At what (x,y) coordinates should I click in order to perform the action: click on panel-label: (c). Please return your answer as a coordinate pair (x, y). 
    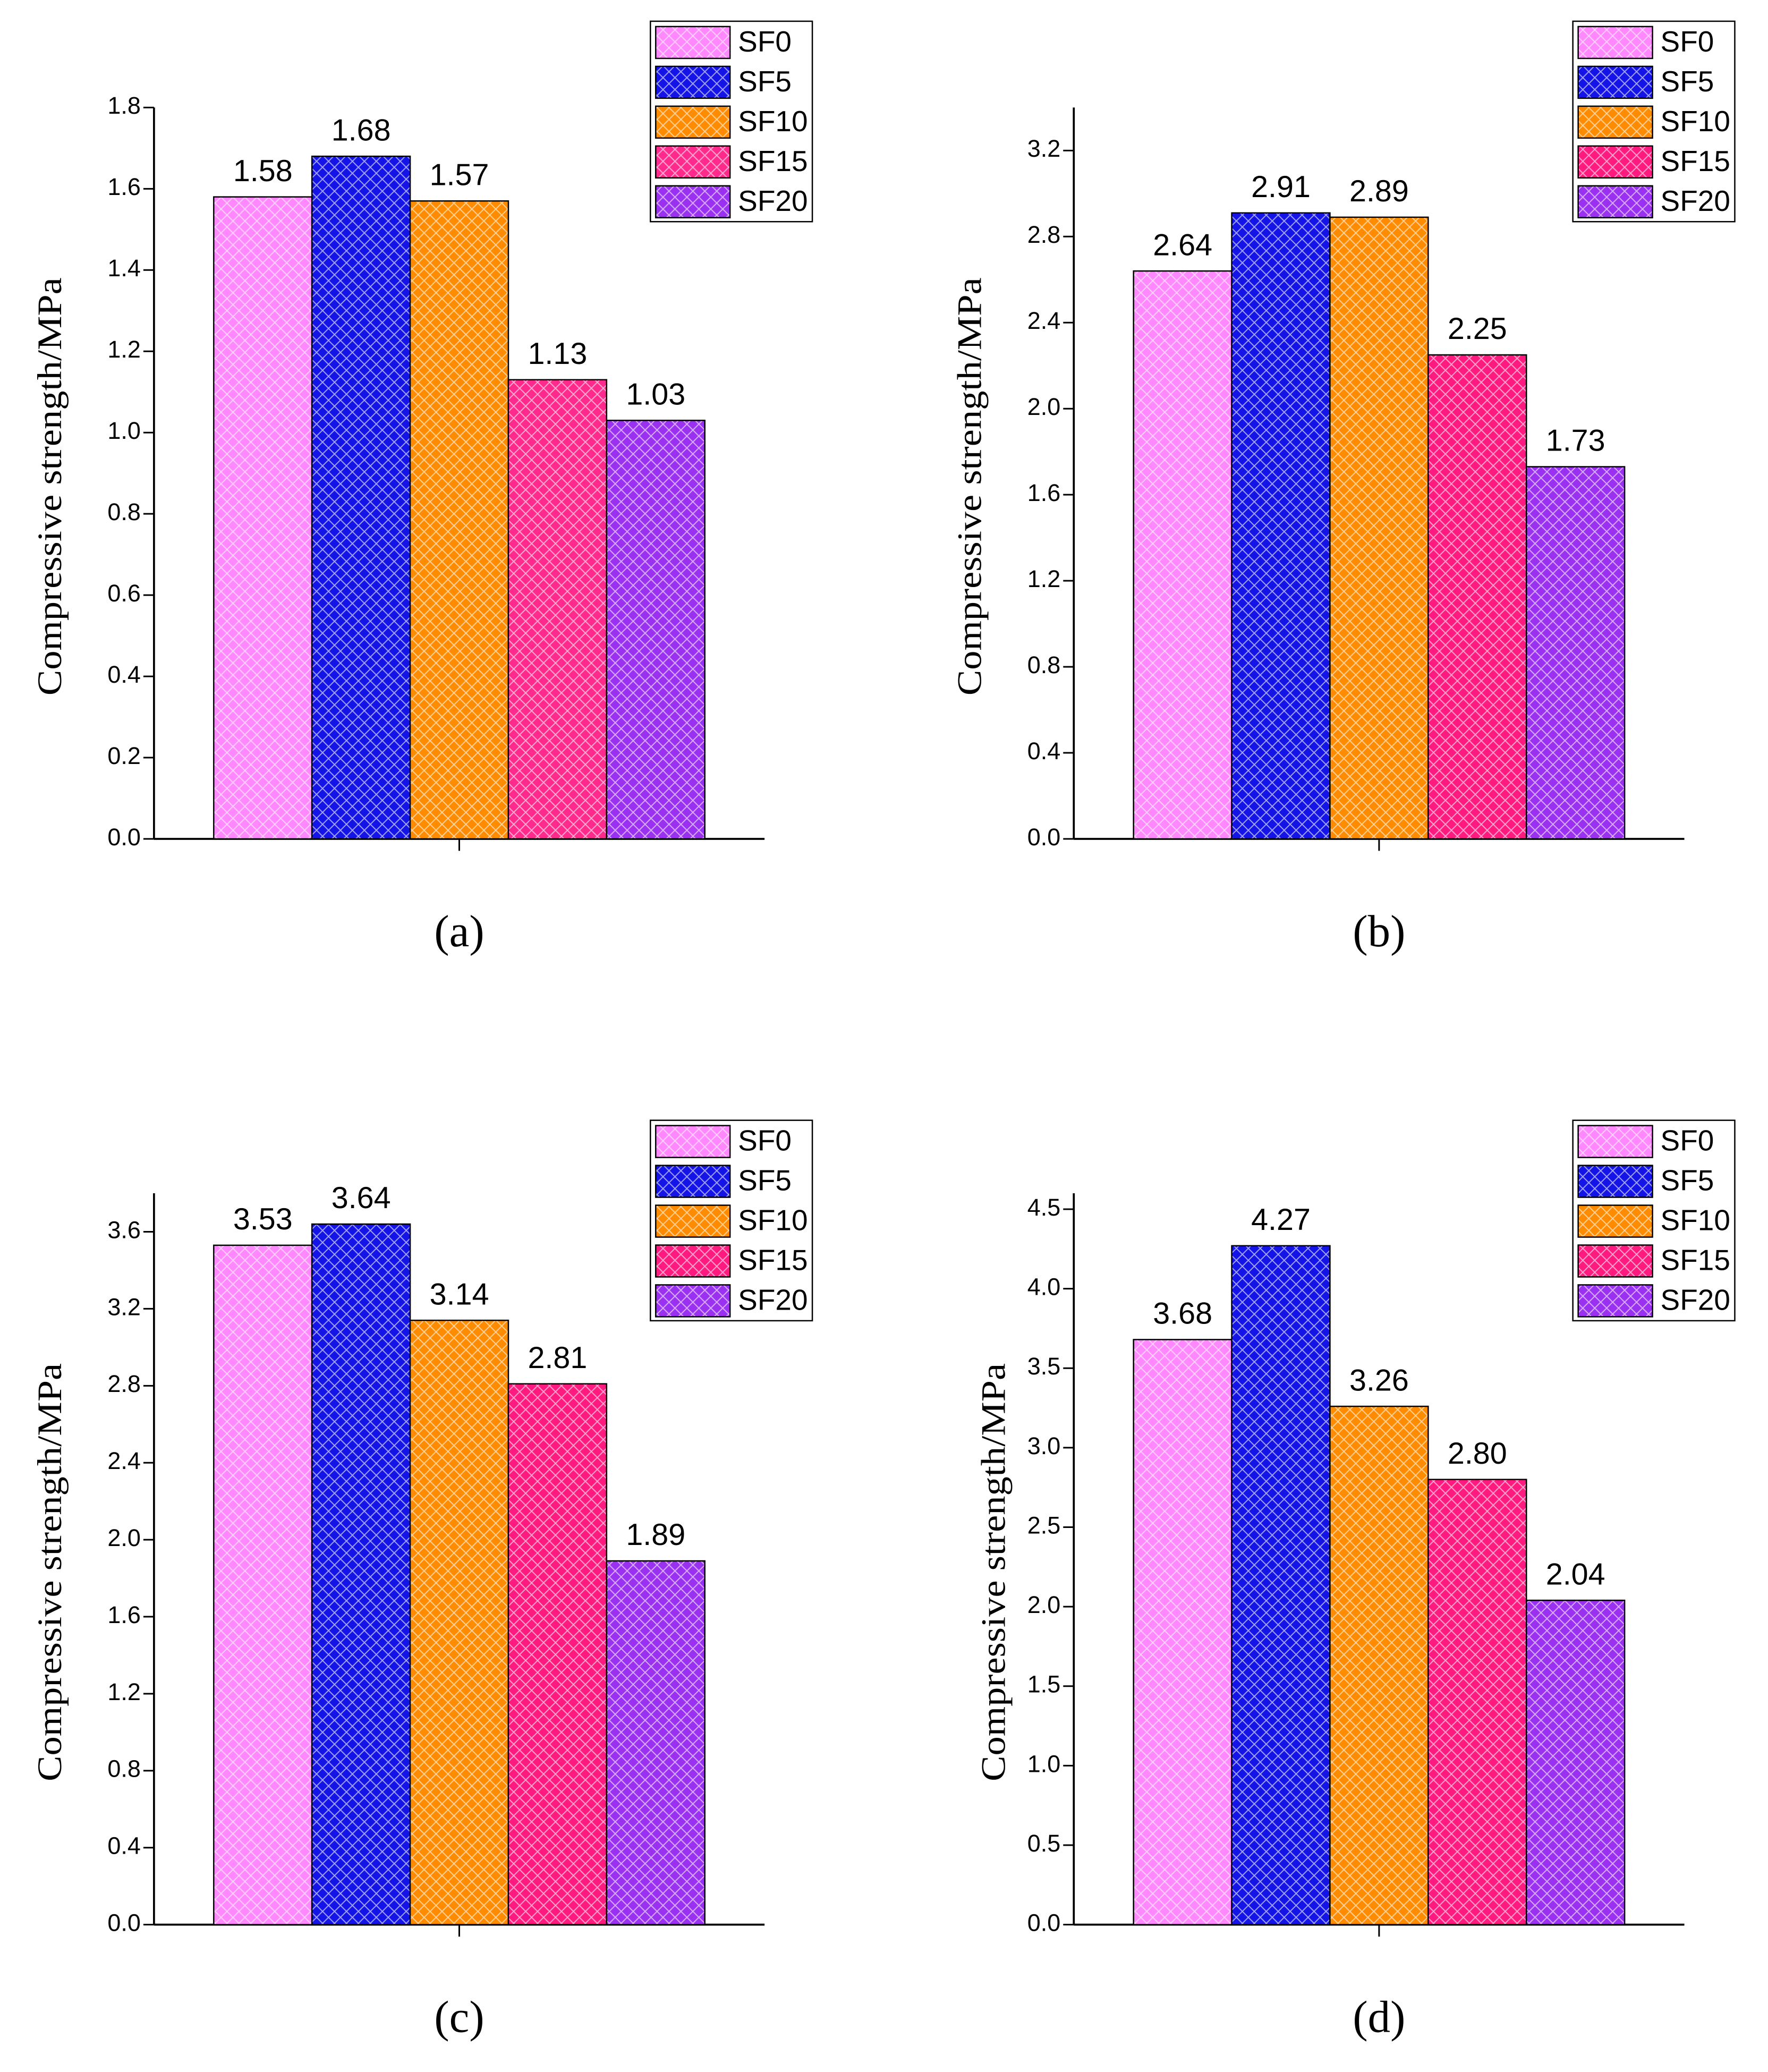
    Looking at the image, I should click on (459, 2017).